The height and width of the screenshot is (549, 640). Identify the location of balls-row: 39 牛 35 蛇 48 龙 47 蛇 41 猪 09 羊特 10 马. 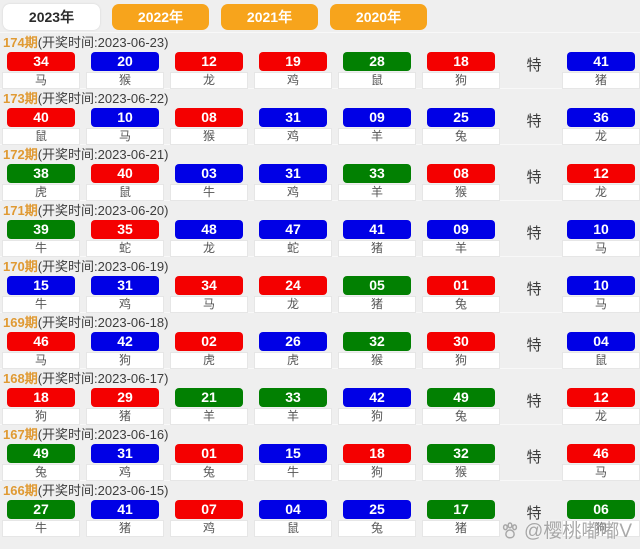
(320, 238).